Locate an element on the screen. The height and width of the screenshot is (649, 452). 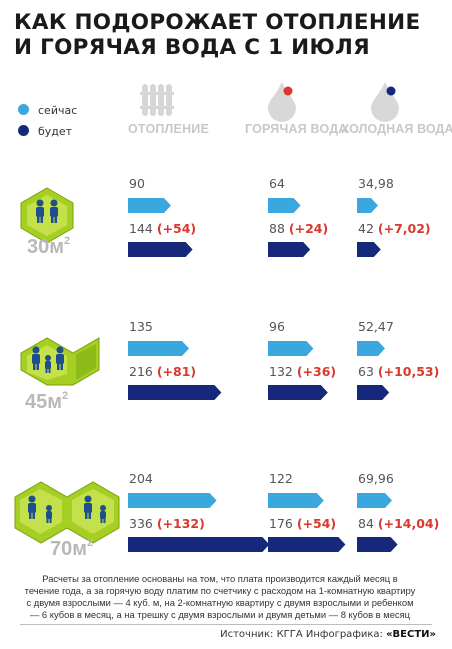
value-future-number: 216 is located at coordinates (143, 371).